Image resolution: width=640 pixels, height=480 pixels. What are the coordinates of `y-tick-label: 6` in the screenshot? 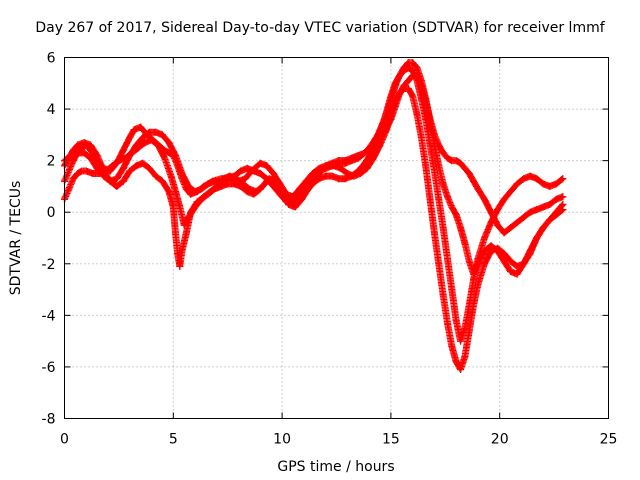 It's located at (51, 59).